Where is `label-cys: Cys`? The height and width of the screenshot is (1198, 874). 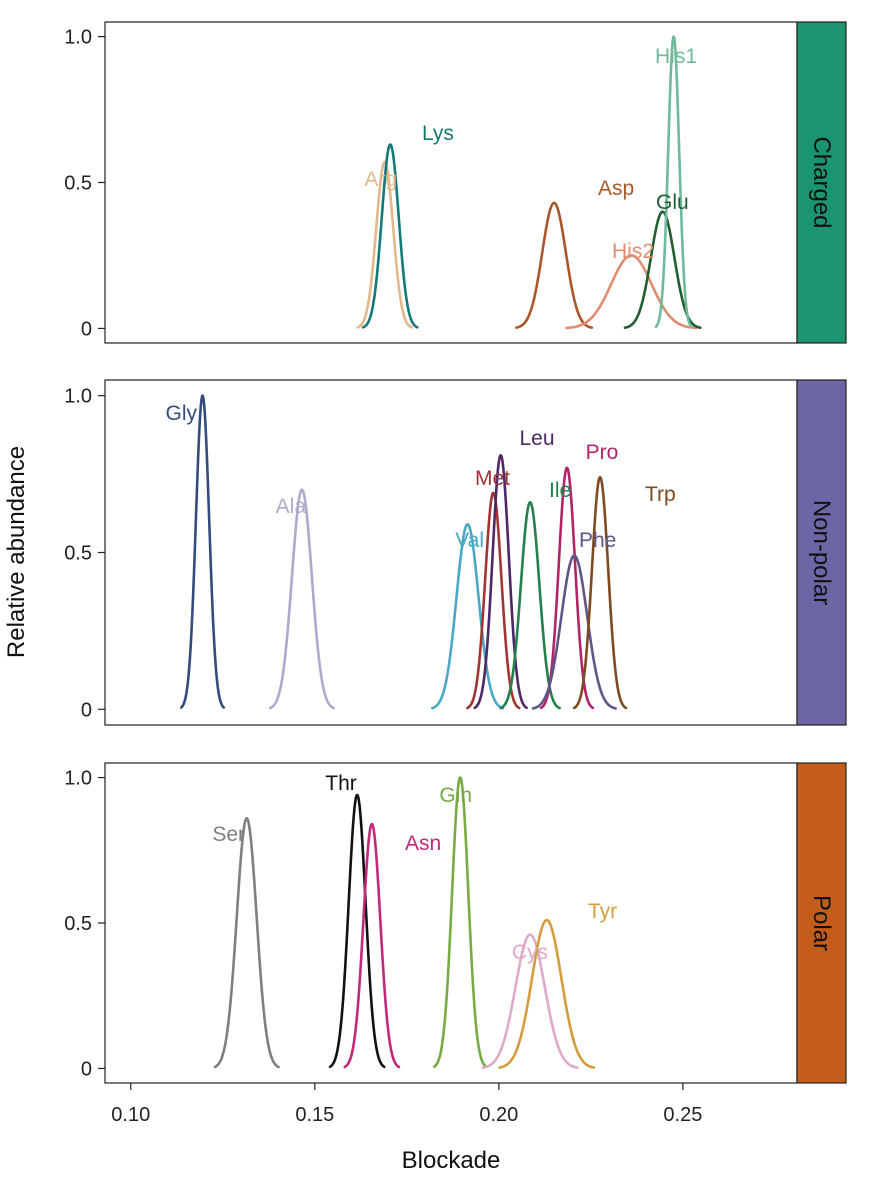
label-cys: Cys is located at coordinates (530, 952).